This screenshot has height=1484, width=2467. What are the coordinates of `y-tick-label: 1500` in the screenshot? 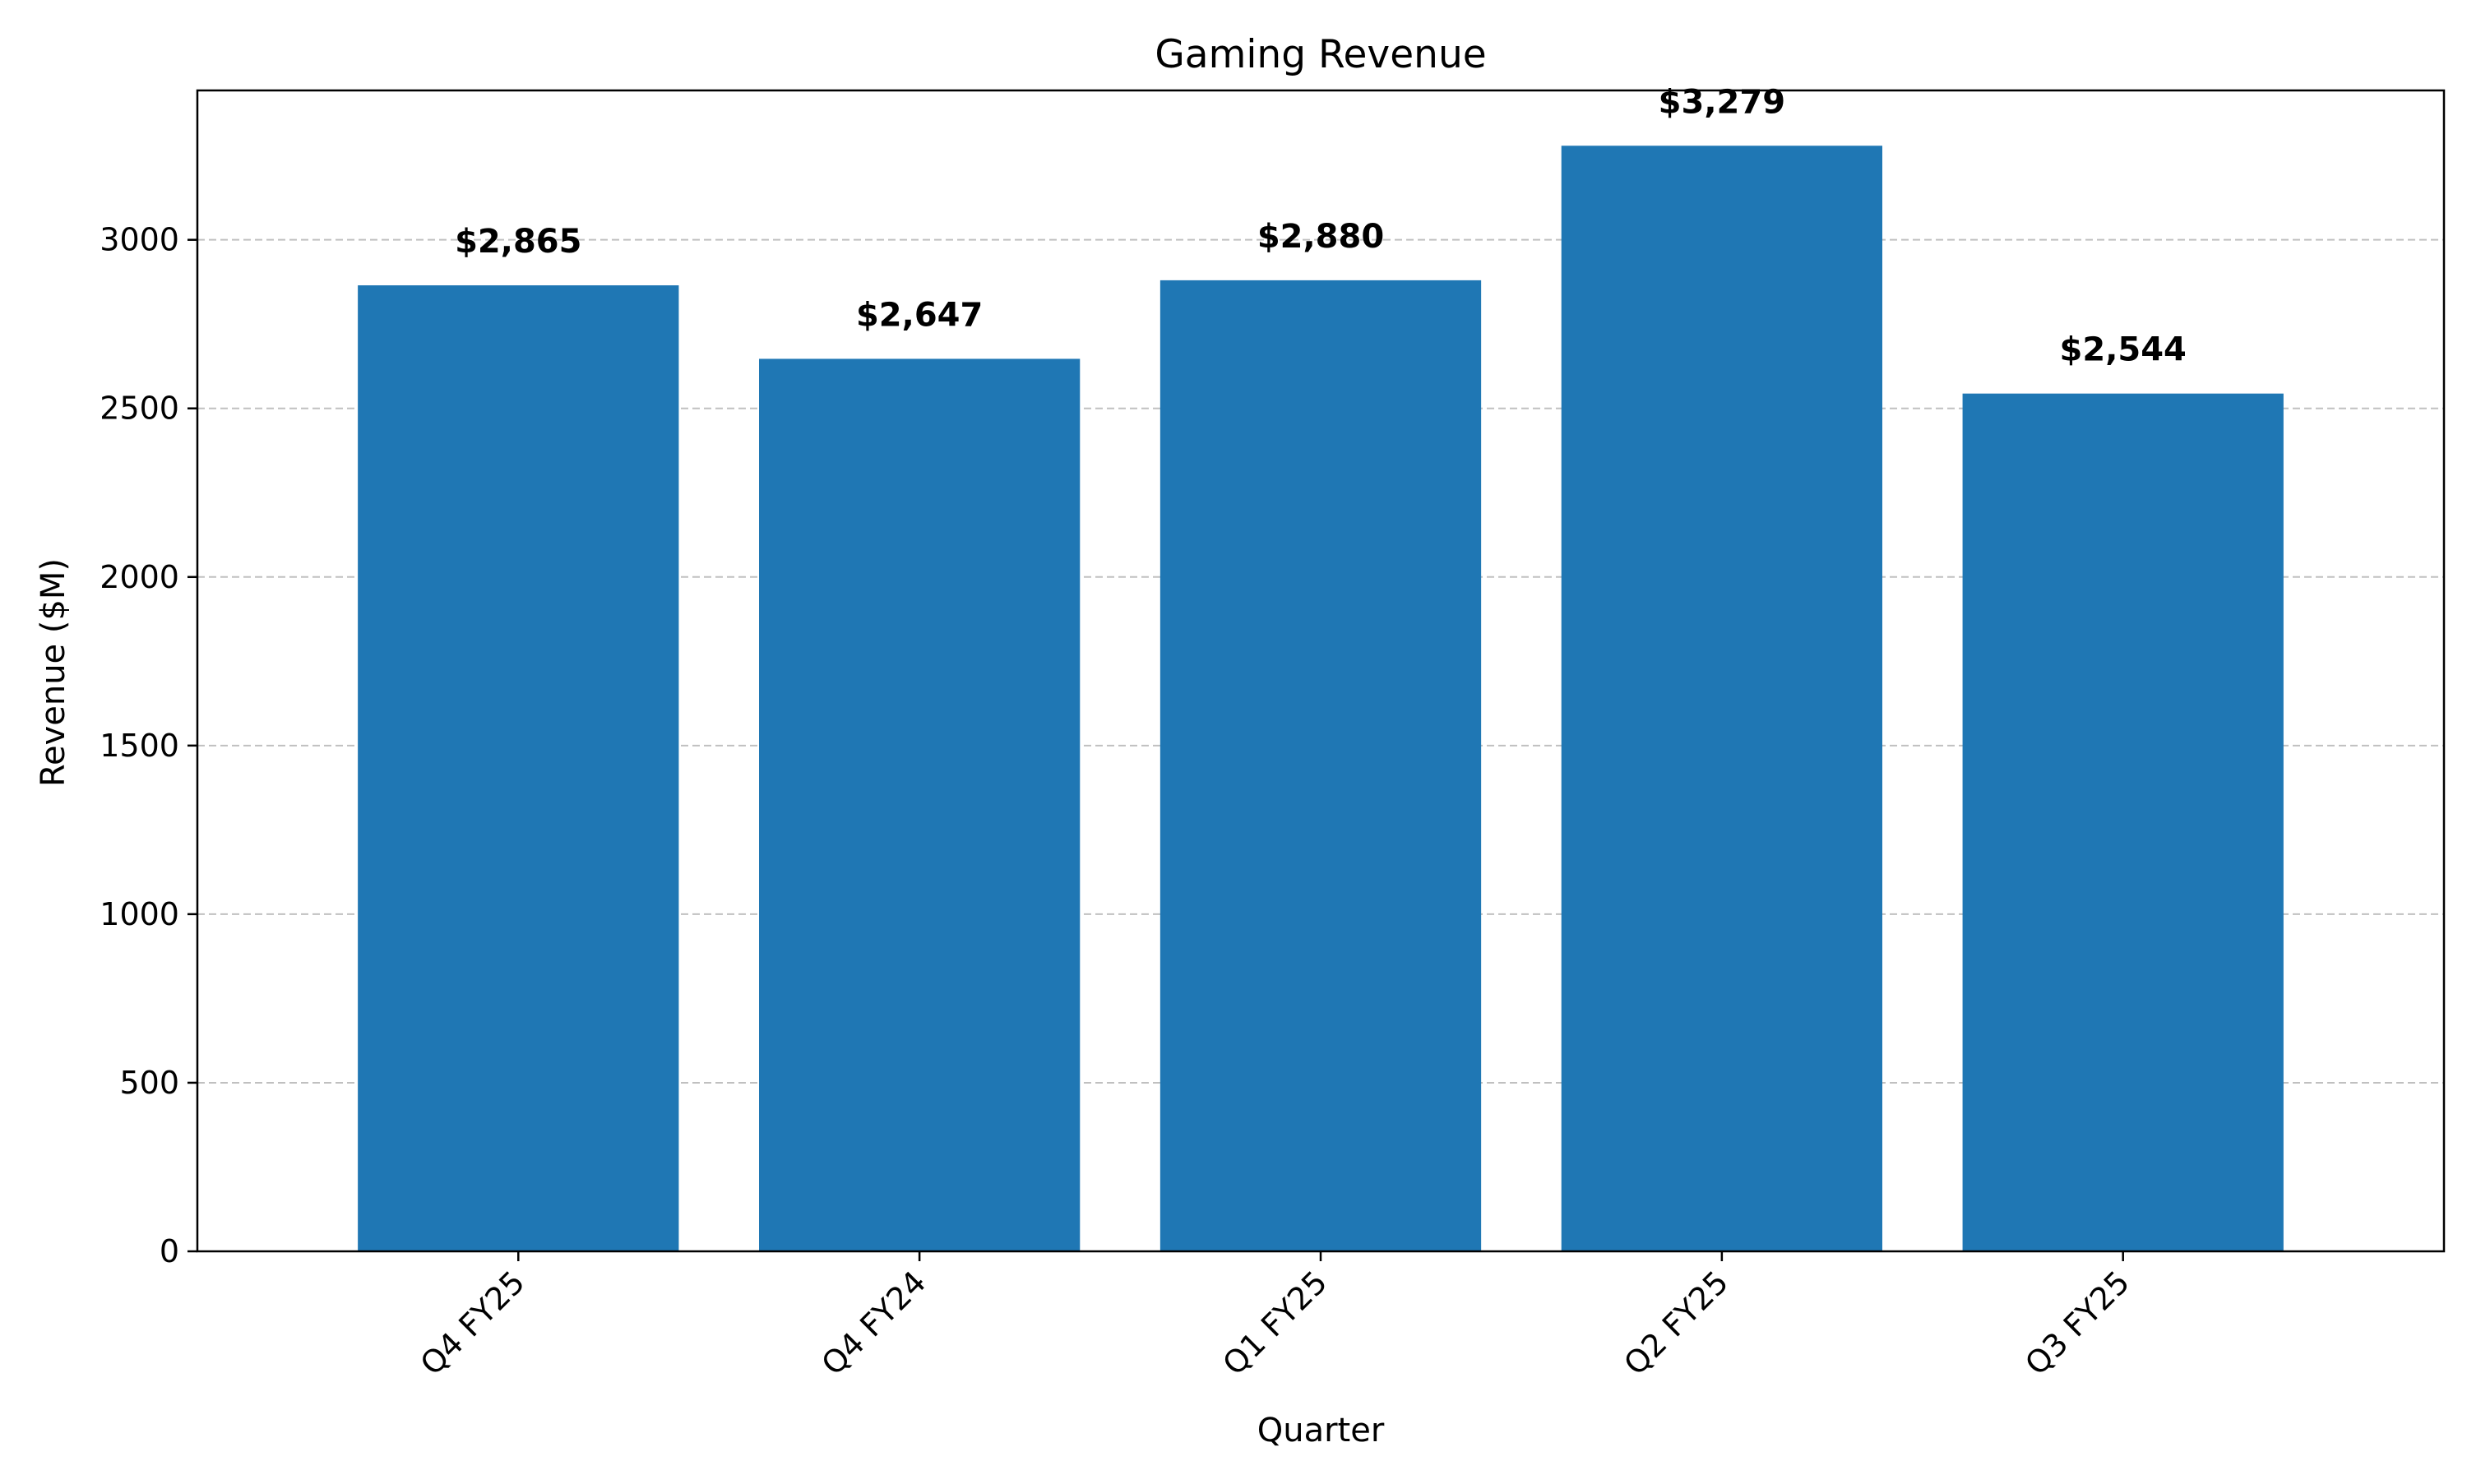 It's located at (139, 746).